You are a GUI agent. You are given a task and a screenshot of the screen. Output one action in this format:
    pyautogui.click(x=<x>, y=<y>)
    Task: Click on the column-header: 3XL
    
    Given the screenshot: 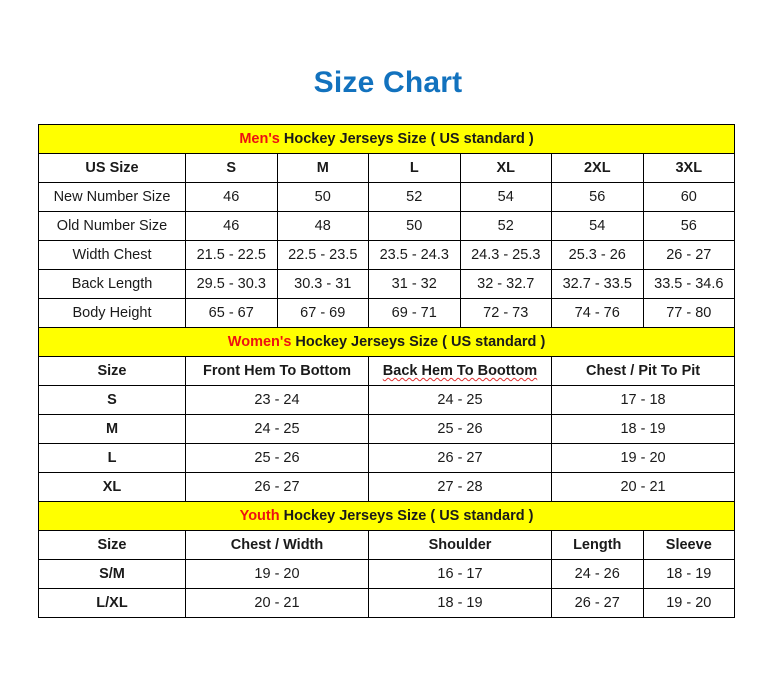 What is the action you would take?
    pyautogui.click(x=689, y=168)
    